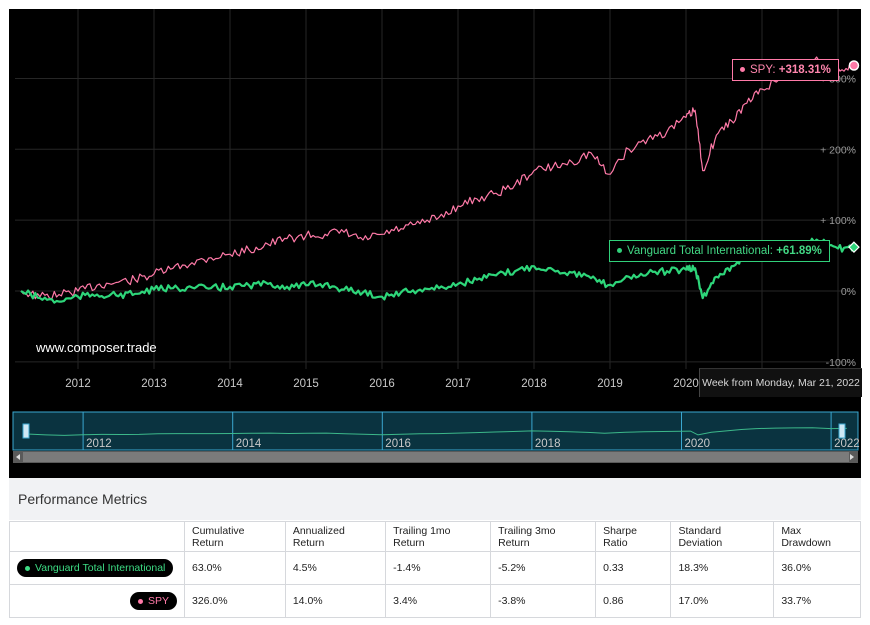  Describe the element at coordinates (804, 70) in the screenshot. I see `spy-callout-value: +318.31%` at that location.